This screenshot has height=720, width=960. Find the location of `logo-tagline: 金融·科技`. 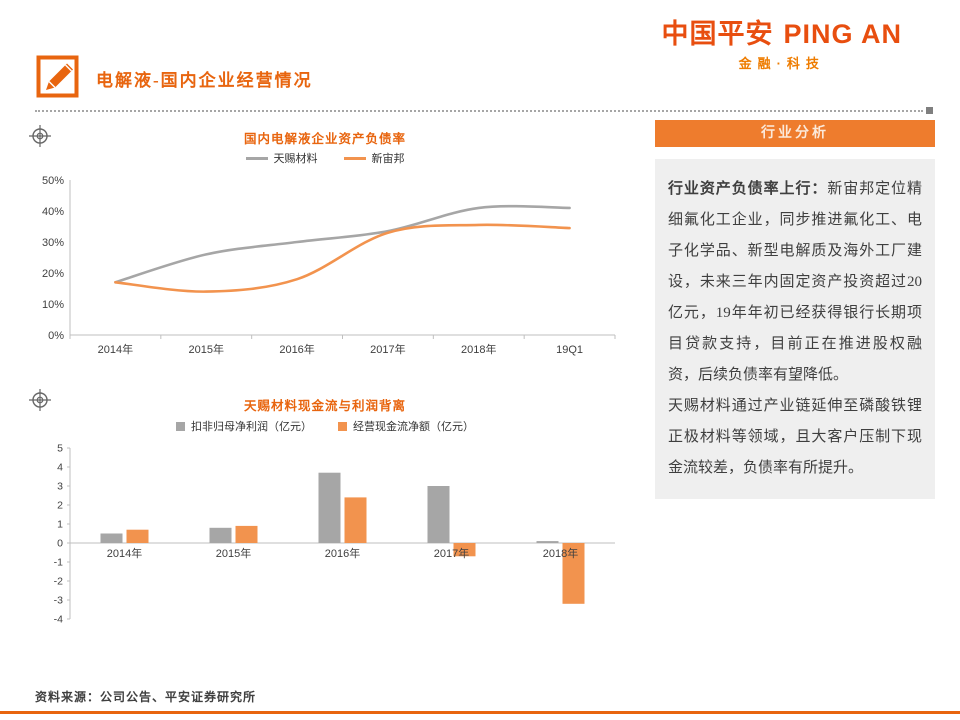

logo-tagline: 金融·科技 is located at coordinates (781, 63).